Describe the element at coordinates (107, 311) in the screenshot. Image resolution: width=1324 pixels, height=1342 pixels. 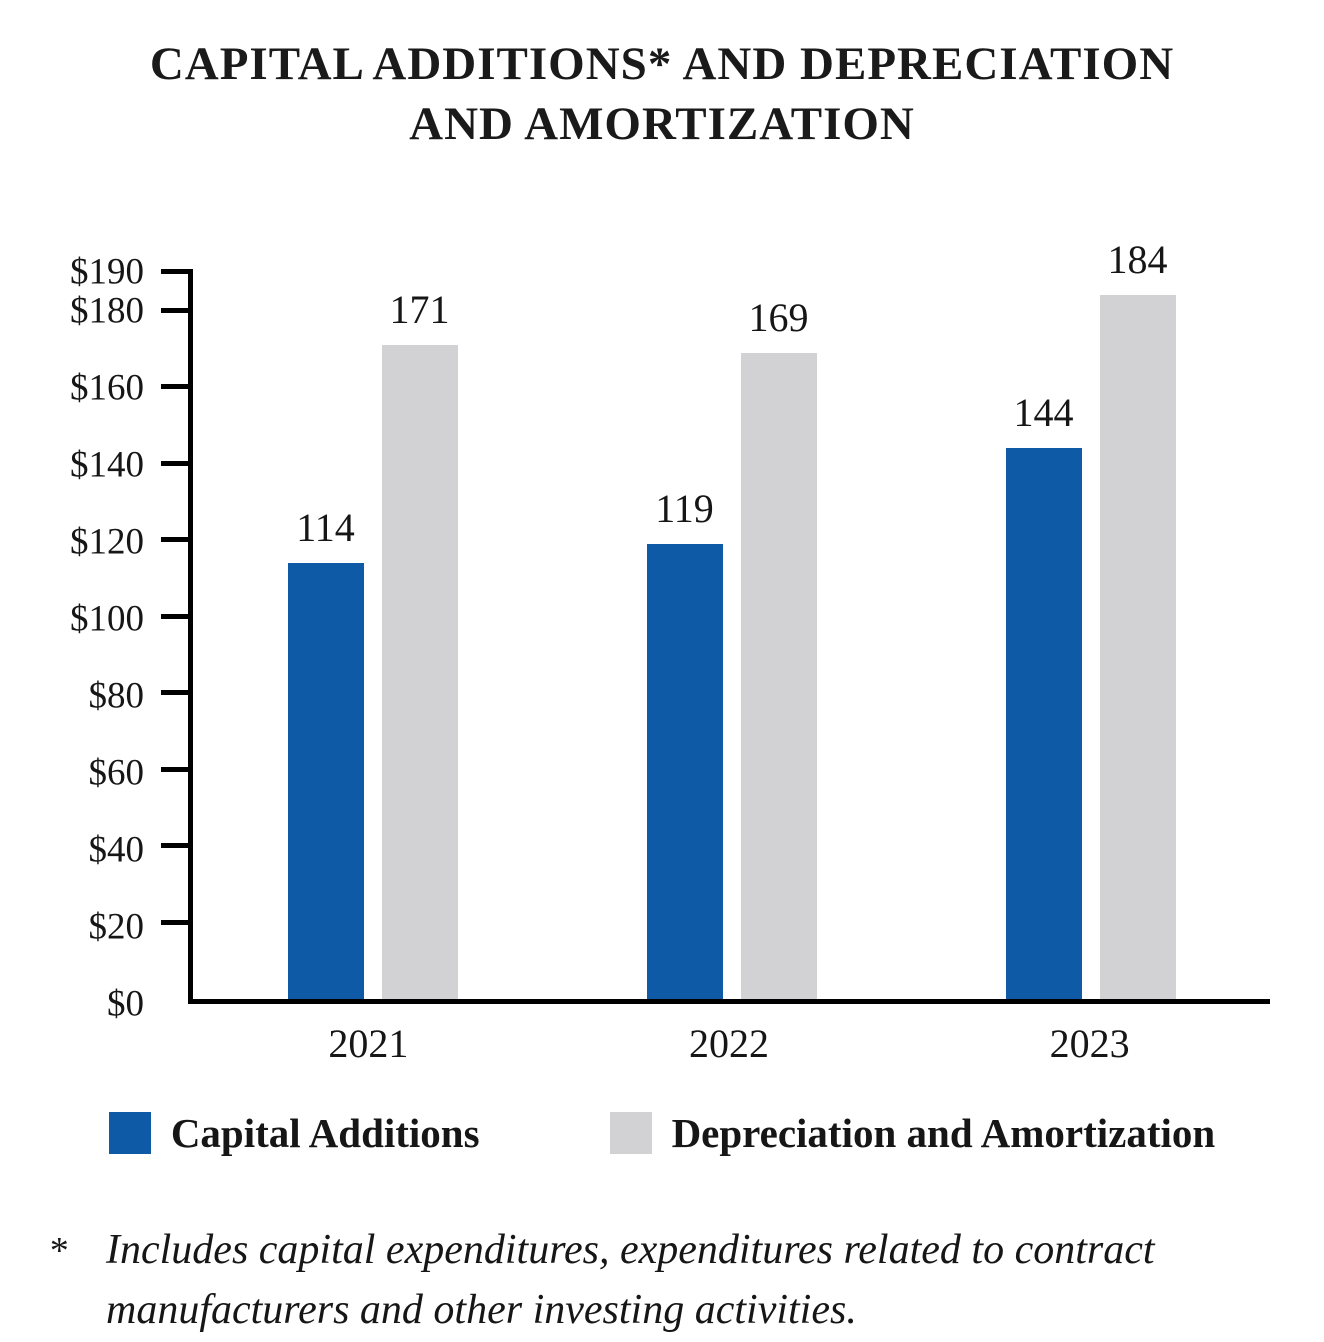
I see `y-tick-label: $180` at that location.